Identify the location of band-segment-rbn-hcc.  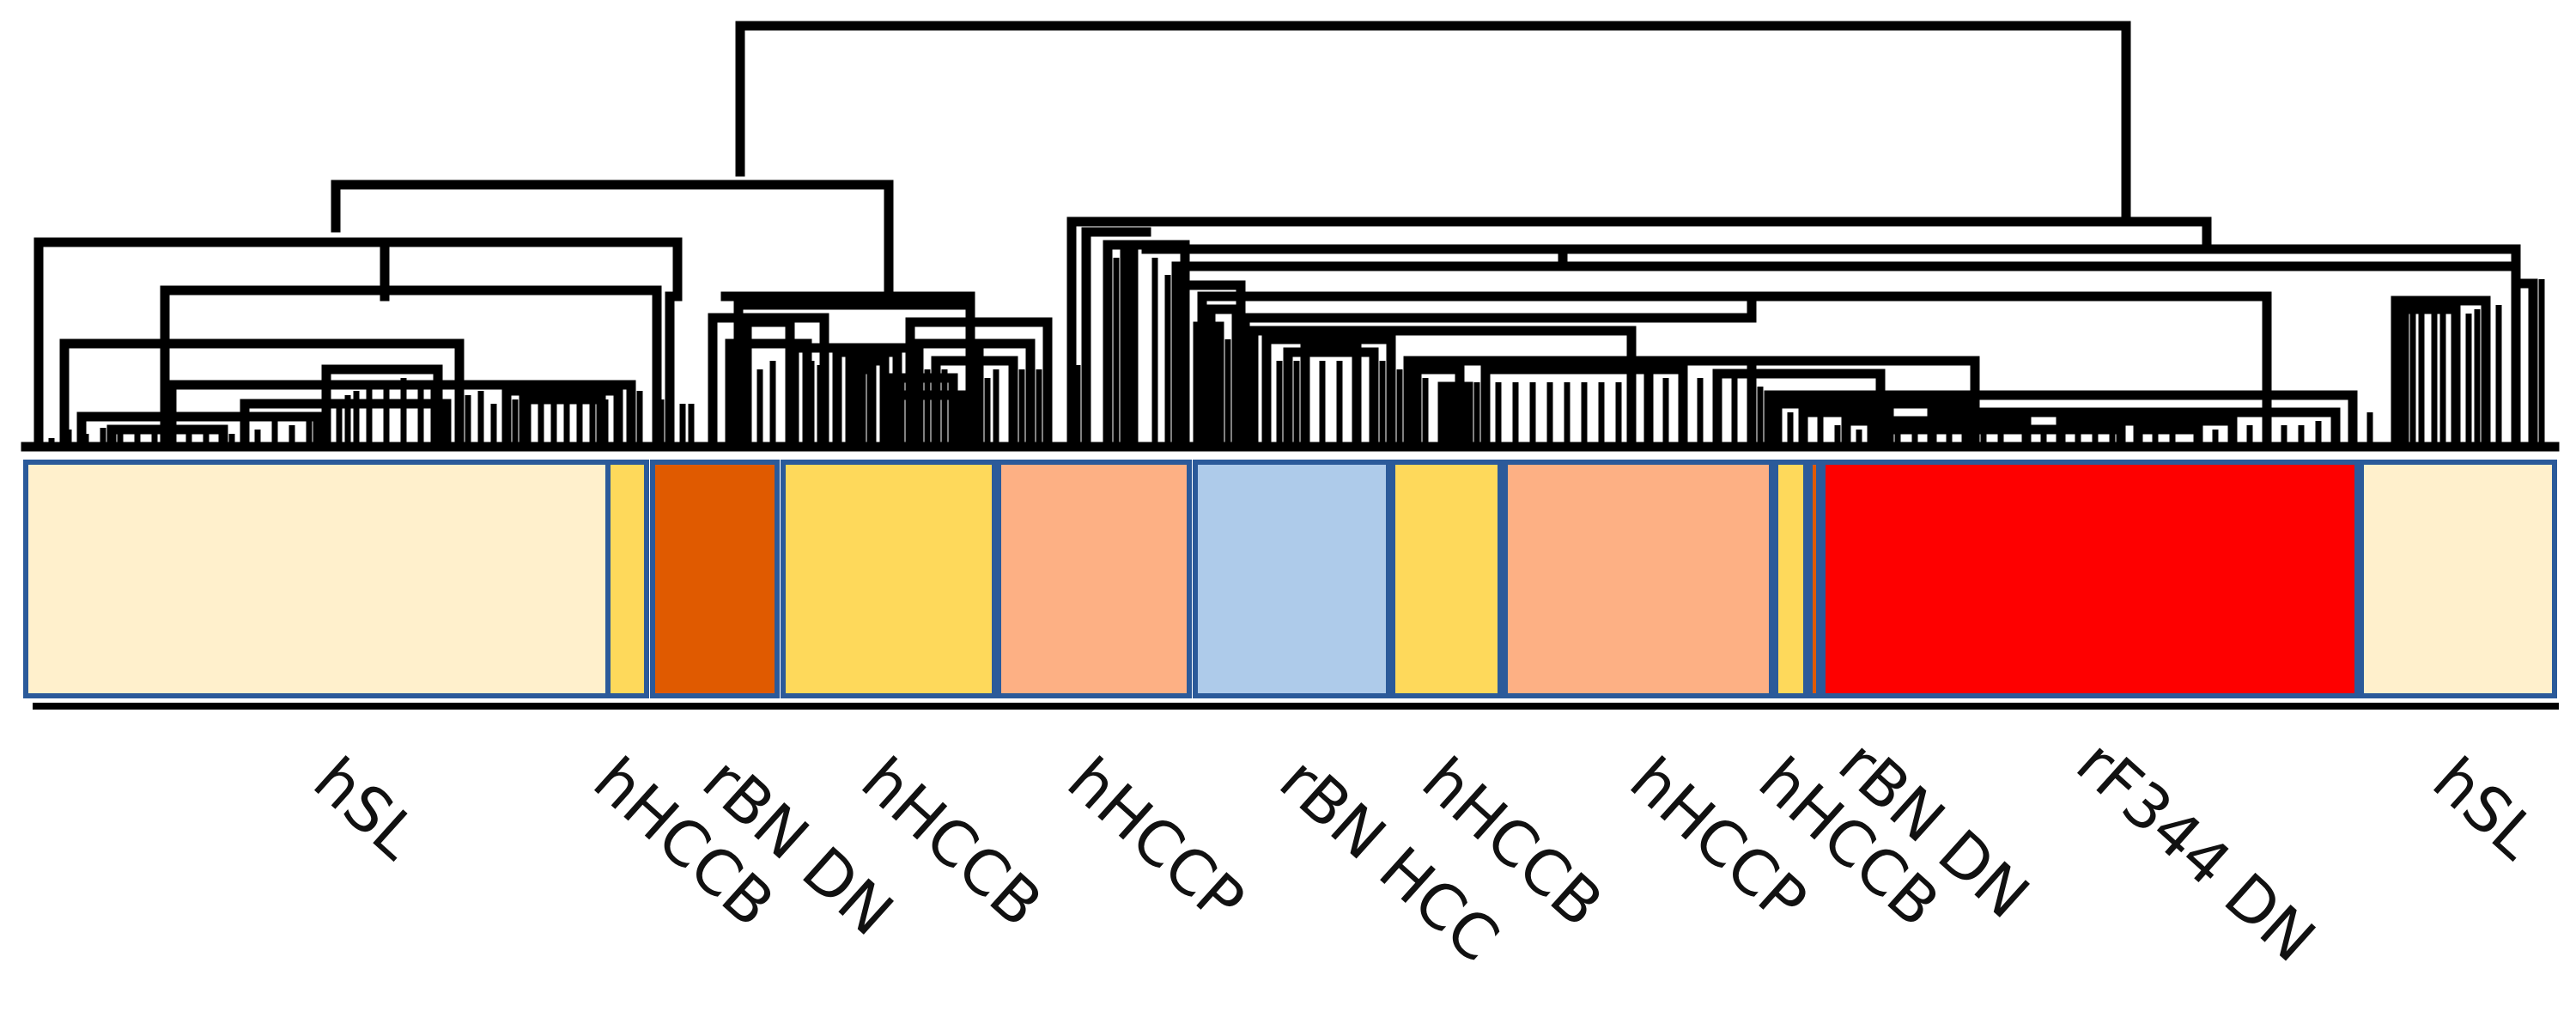
(1292, 579).